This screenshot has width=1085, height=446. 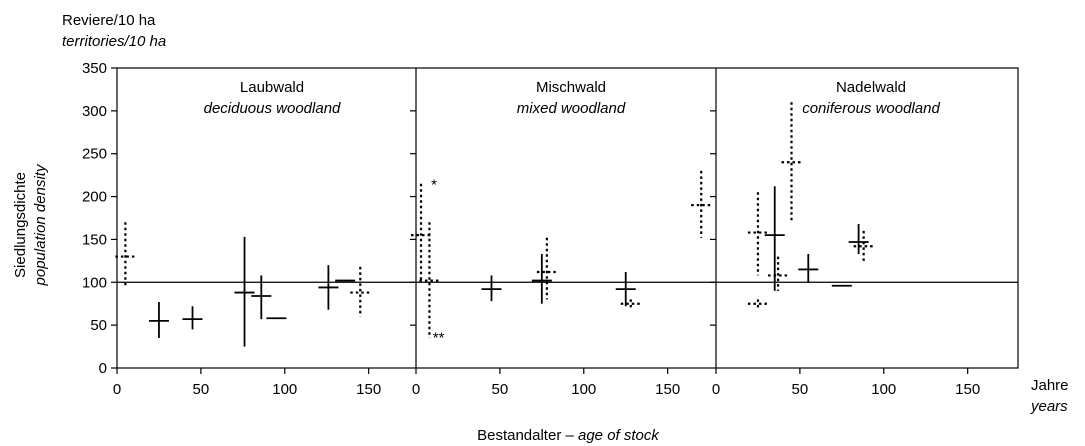 I want to click on y-tick-label: 50, so click(x=98, y=325).